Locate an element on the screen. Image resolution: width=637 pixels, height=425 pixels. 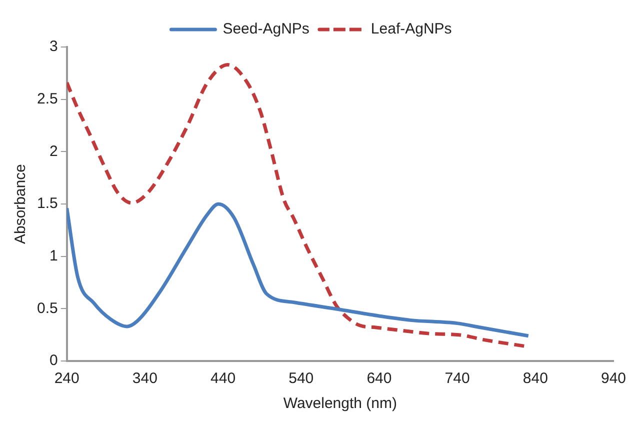
y-tick-label: 0 is located at coordinates (54, 361).